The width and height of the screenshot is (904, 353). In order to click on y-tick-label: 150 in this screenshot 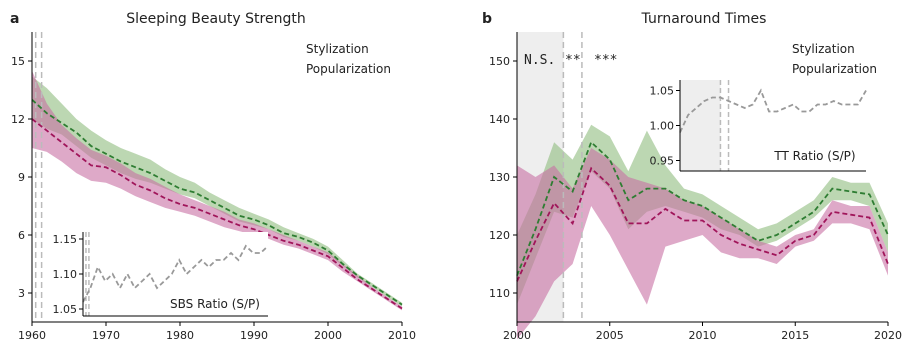, I will do `click(499, 61)`.